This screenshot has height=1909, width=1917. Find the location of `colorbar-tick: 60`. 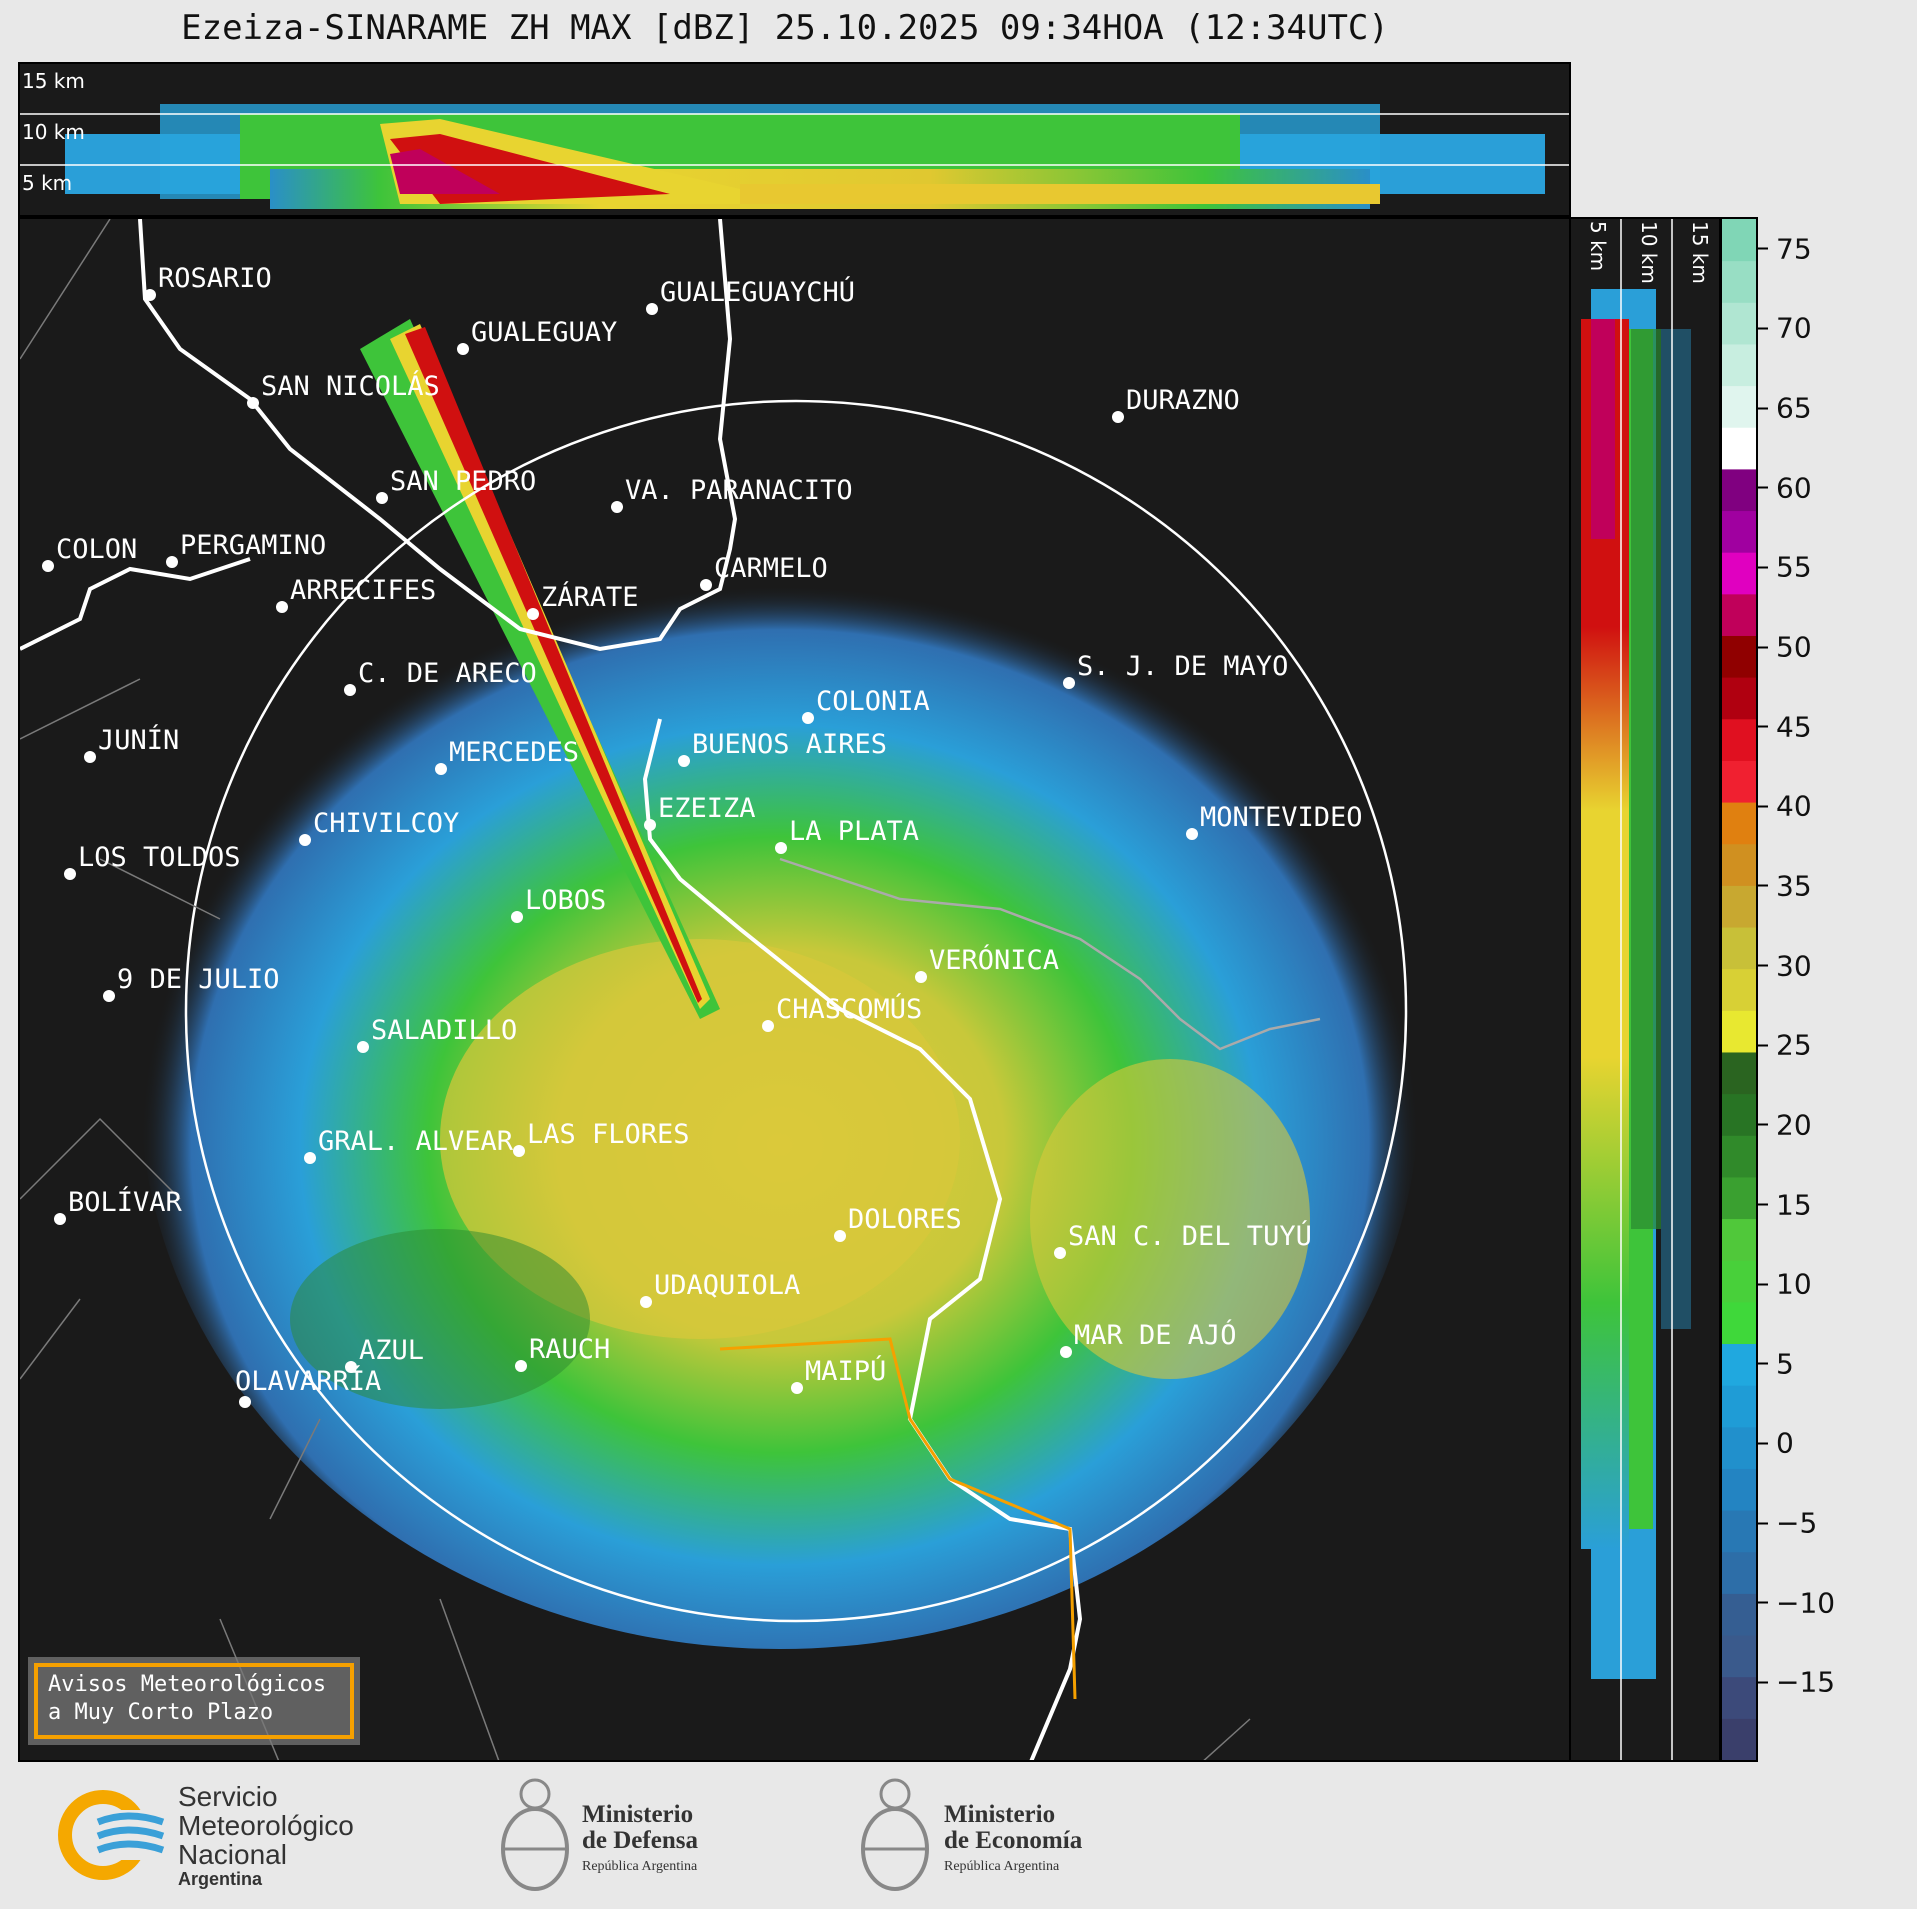

colorbar-tick: 60 is located at coordinates (1785, 487).